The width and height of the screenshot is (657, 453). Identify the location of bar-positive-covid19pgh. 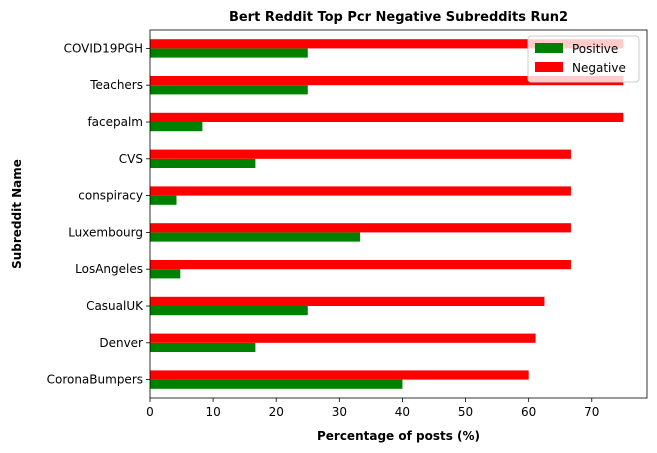
(229, 53).